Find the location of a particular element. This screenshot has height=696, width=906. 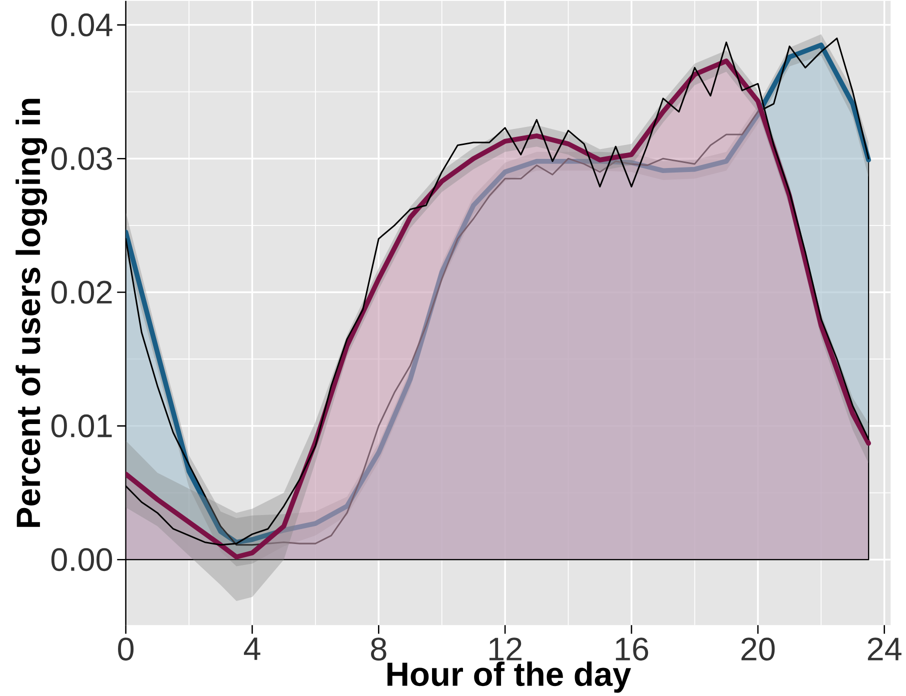

y-tick-label: 0.03 is located at coordinates (81, 158).